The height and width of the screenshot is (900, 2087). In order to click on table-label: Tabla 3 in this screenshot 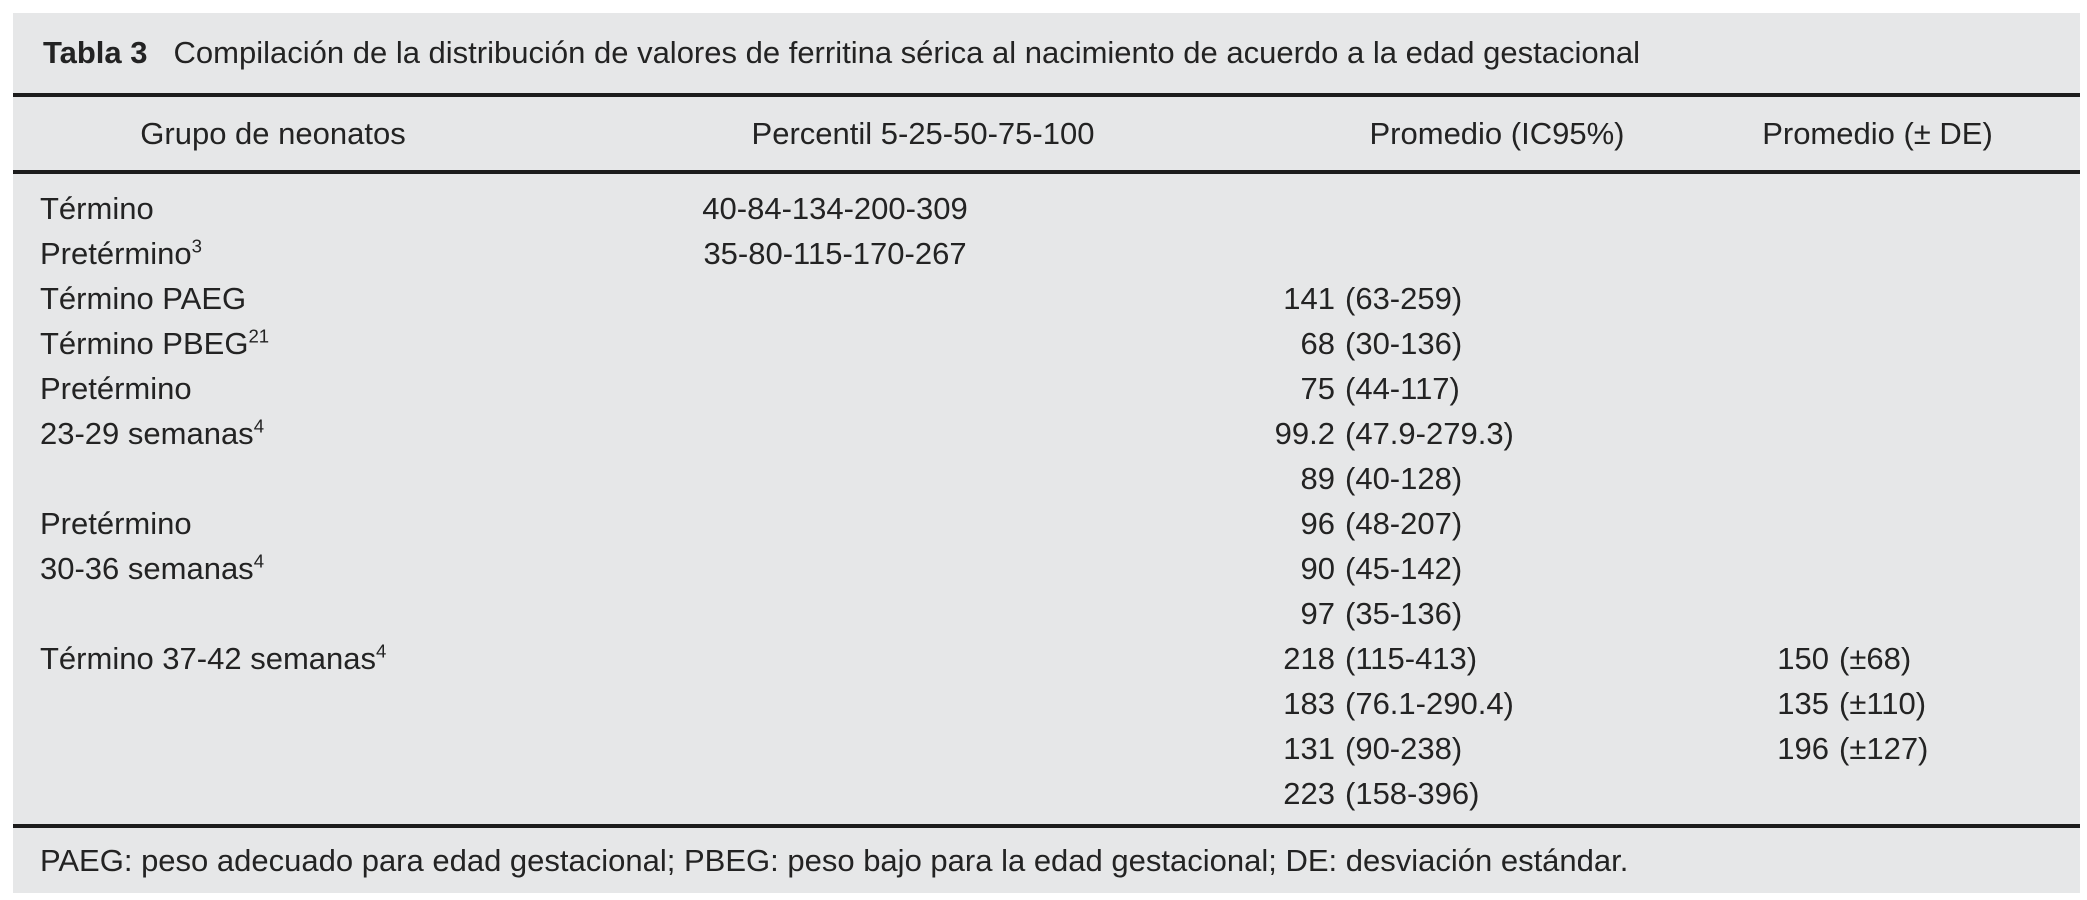, I will do `click(95, 53)`.